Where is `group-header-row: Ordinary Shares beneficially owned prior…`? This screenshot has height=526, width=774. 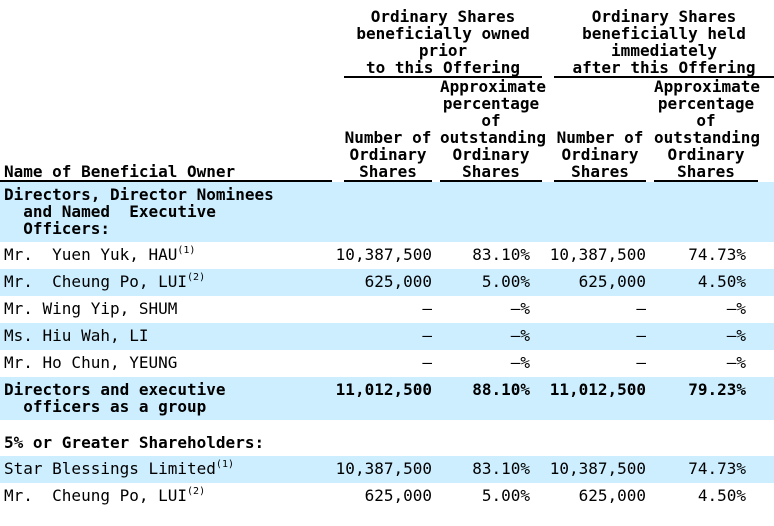
group-header-row: Ordinary Shares beneficially owned prior… is located at coordinates (387, 39).